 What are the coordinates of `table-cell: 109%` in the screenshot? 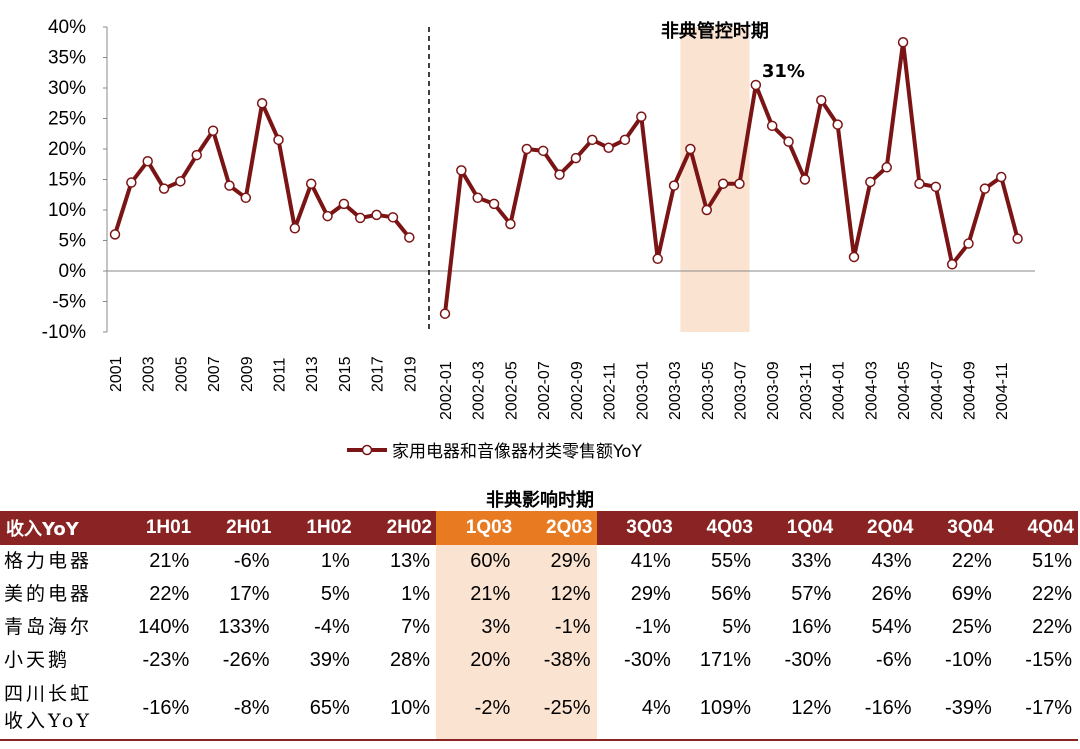 It's located at (716, 709).